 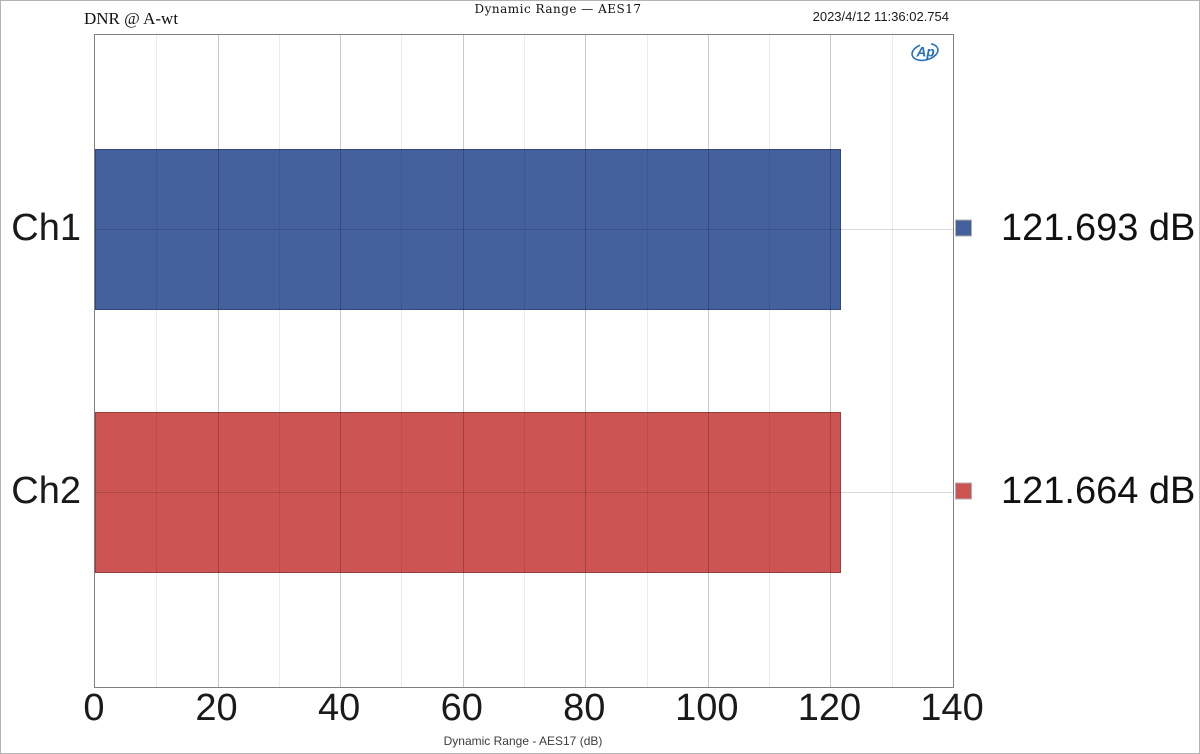 I want to click on category-gridline-ch1, so click(x=524, y=229).